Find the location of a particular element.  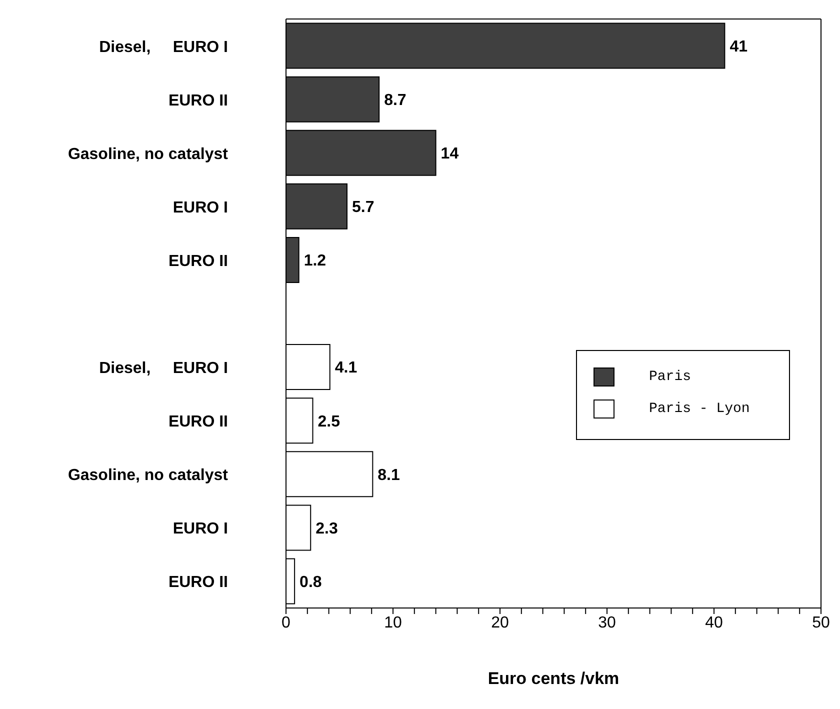

x-tick-label: 10 is located at coordinates (393, 623).